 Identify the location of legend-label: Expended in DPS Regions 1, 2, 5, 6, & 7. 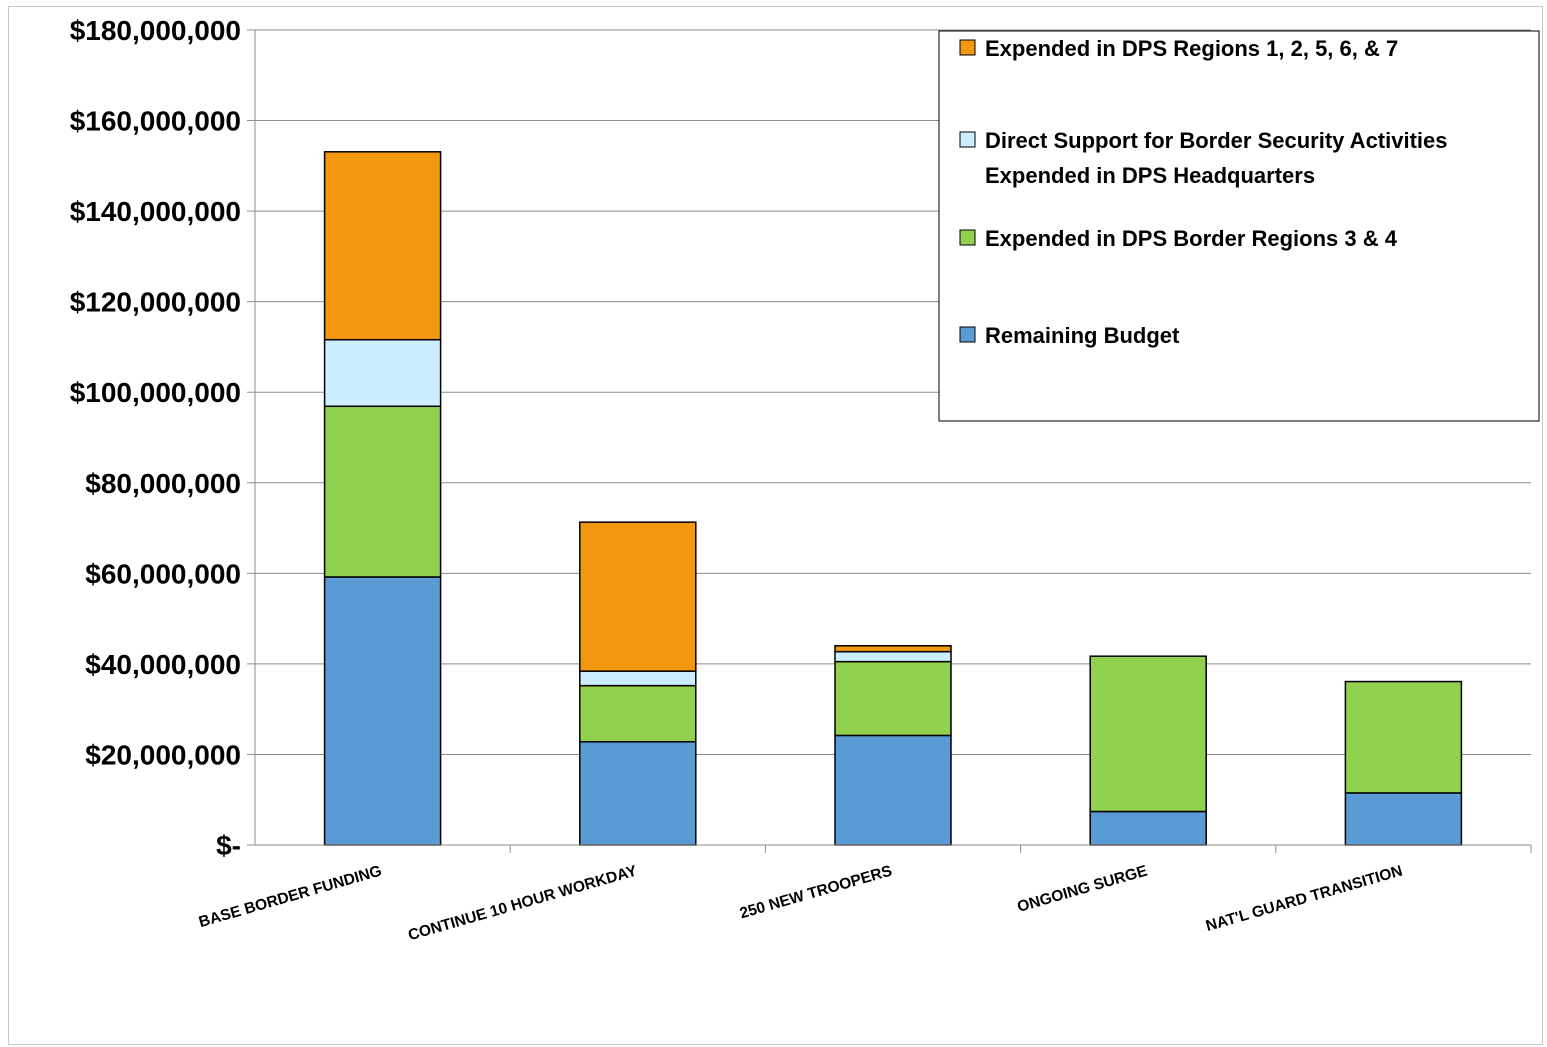
(1191, 48).